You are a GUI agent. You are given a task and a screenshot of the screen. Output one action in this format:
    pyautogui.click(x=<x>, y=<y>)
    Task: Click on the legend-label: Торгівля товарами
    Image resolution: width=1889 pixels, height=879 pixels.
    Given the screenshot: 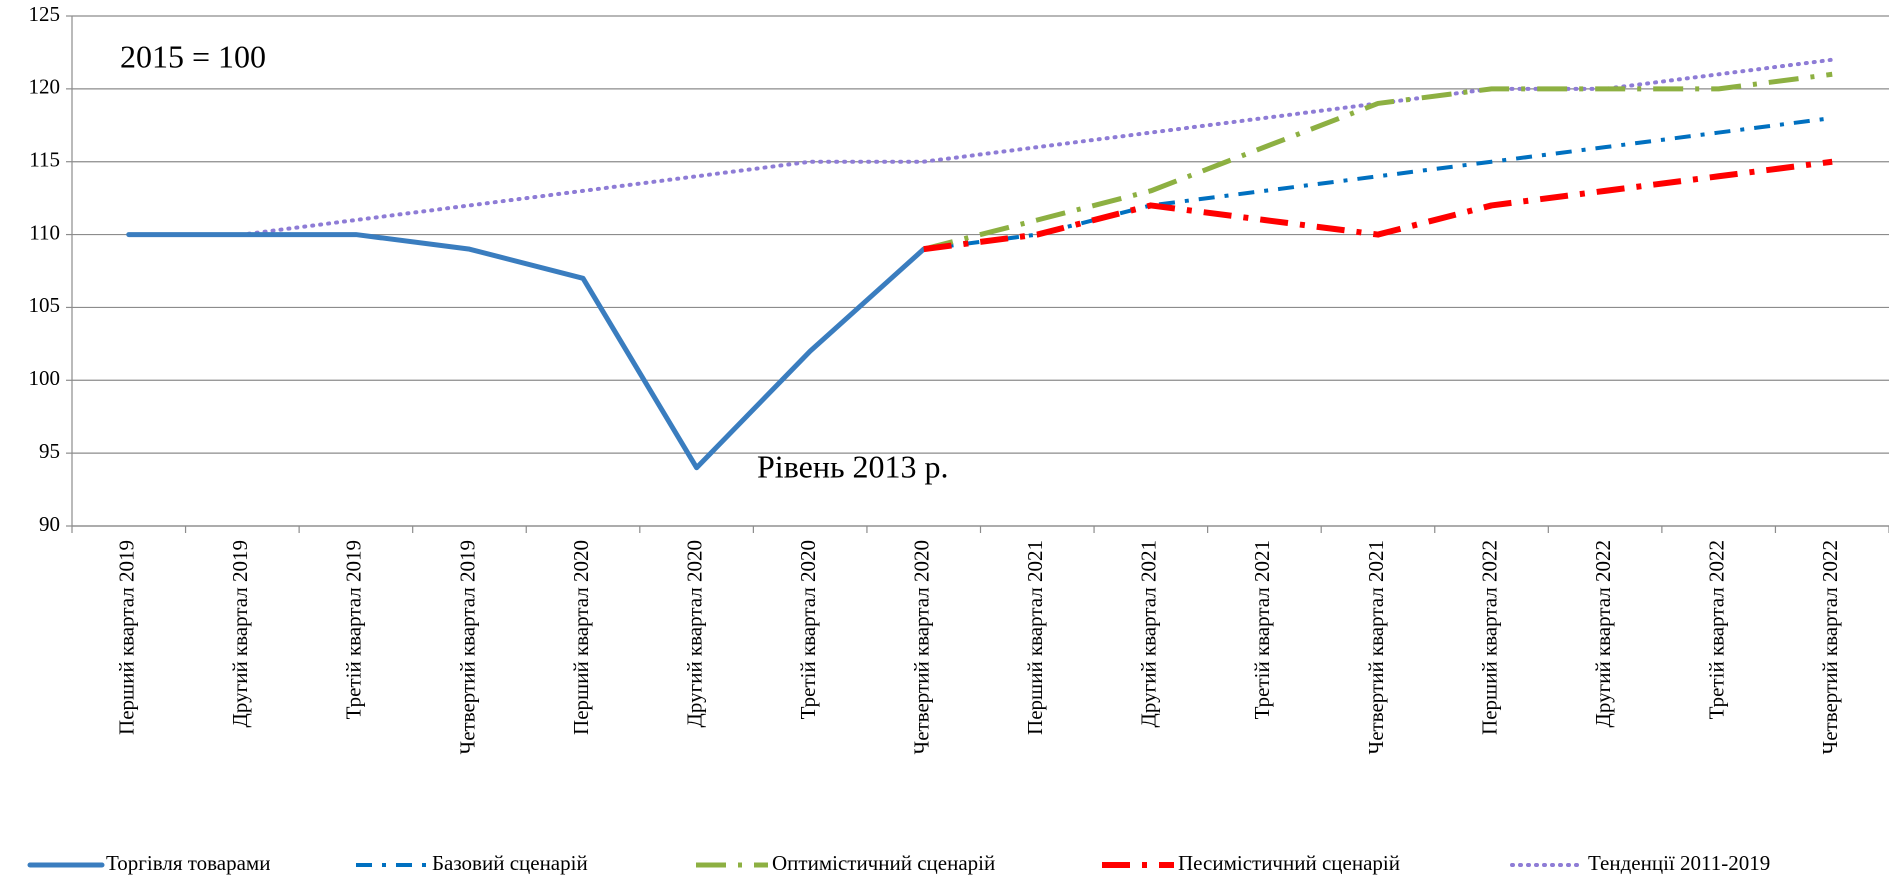 What is the action you would take?
    pyautogui.click(x=188, y=863)
    